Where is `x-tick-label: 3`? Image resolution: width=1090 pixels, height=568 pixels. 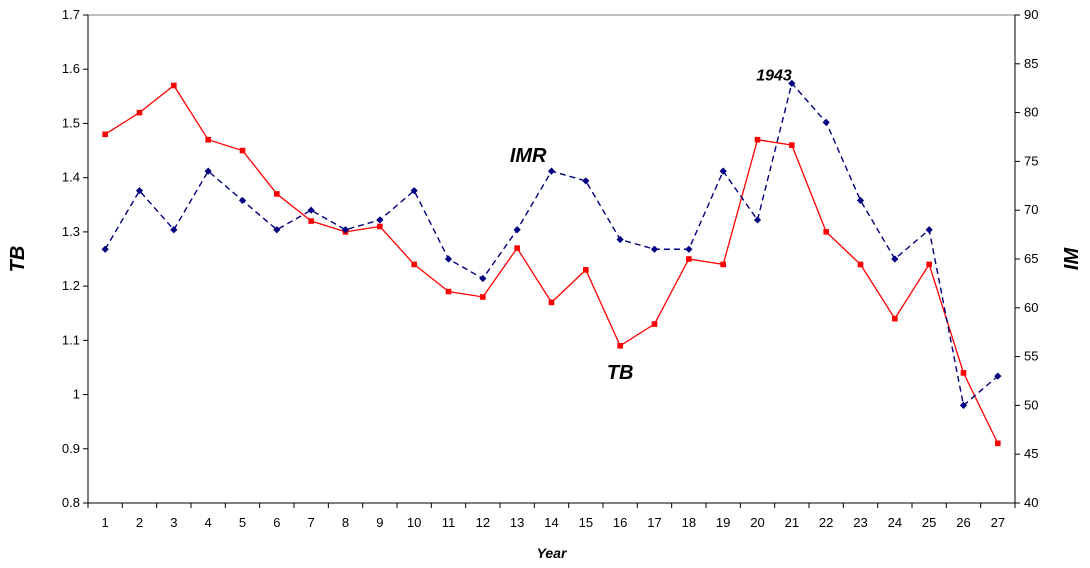 x-tick-label: 3 is located at coordinates (173, 522).